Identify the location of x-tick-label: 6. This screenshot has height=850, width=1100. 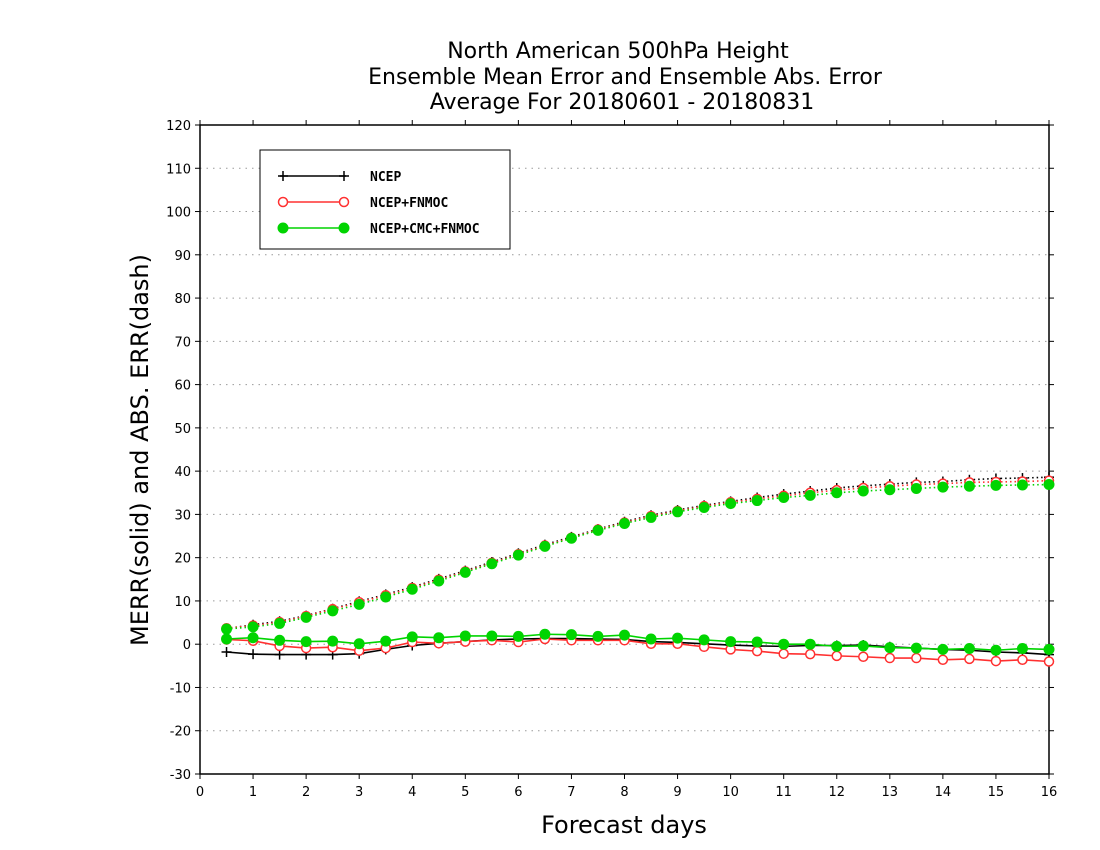
(518, 792).